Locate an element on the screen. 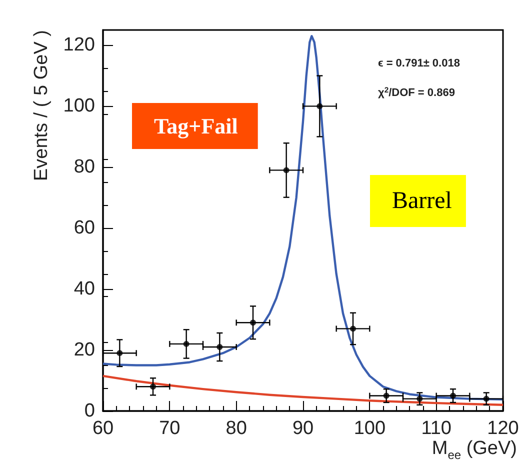 The image size is (531, 474). y-tick-label: 20 is located at coordinates (84, 350).